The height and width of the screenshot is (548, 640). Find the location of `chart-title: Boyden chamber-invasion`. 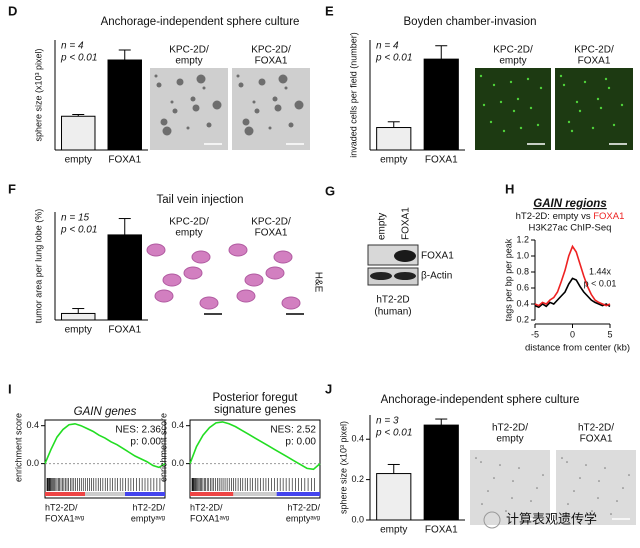

chart-title: Boyden chamber-invasion is located at coordinates (470, 22).